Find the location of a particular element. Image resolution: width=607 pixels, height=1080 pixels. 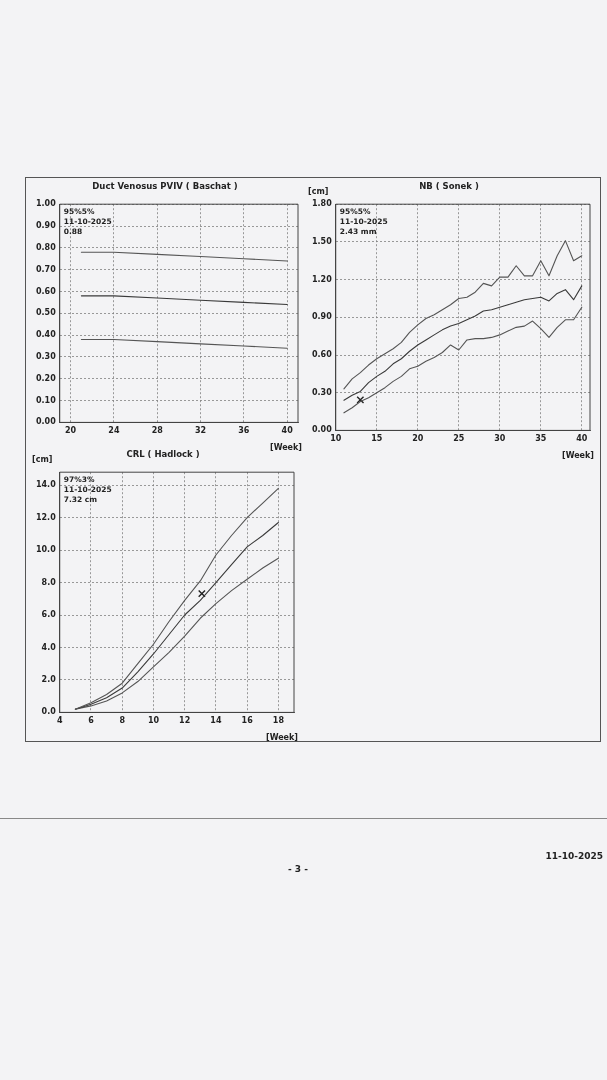

x-tick-label: 32 is located at coordinates (200, 431).